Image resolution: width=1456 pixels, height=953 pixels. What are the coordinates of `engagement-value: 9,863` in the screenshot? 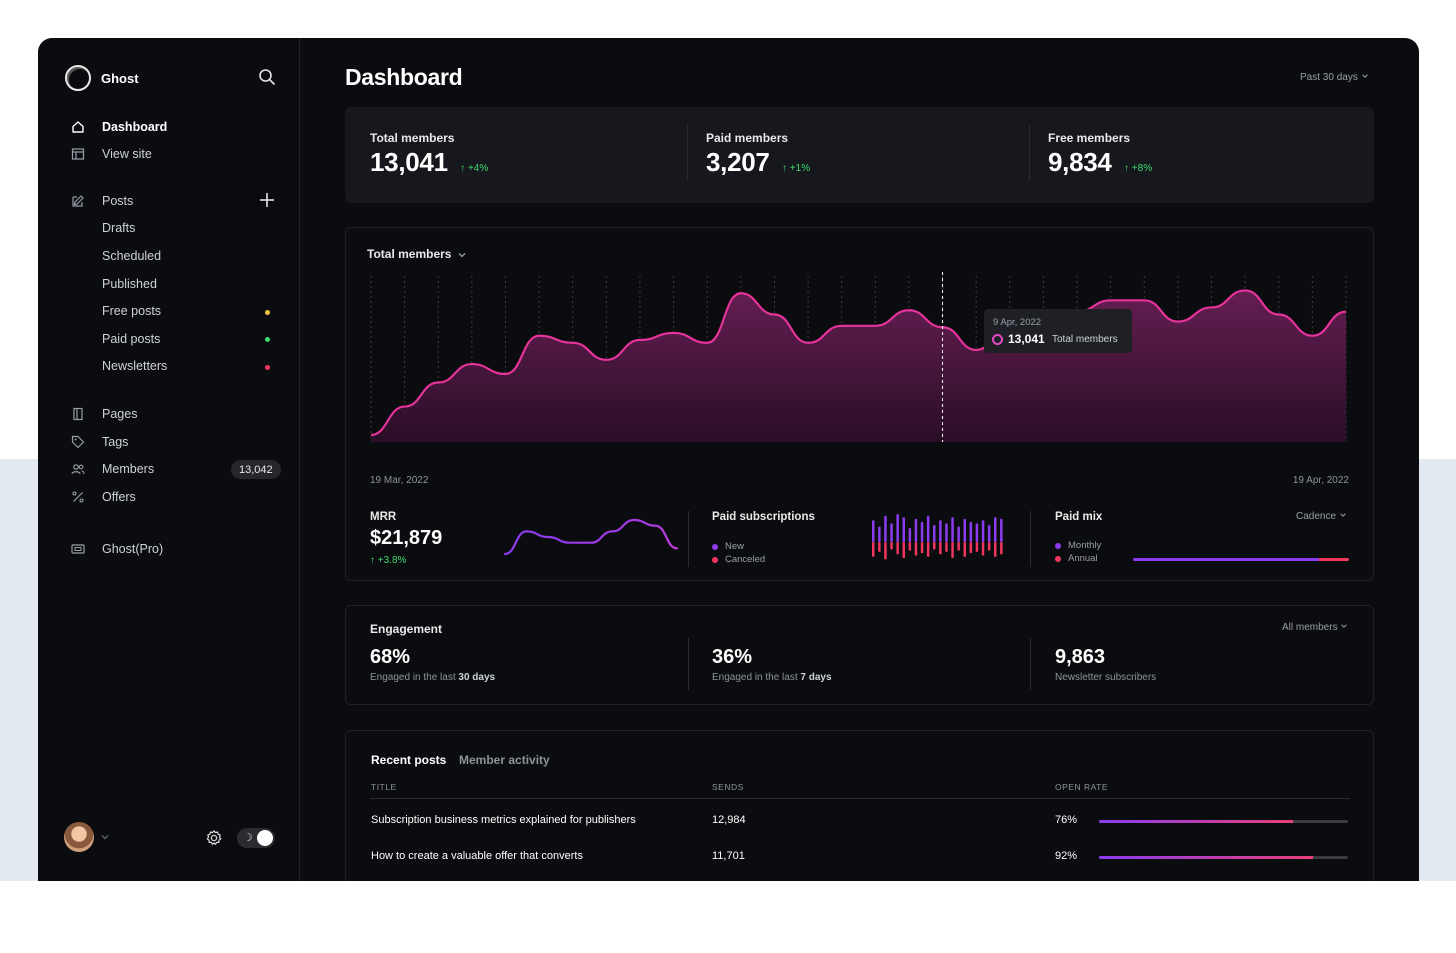 It's located at (1080, 657).